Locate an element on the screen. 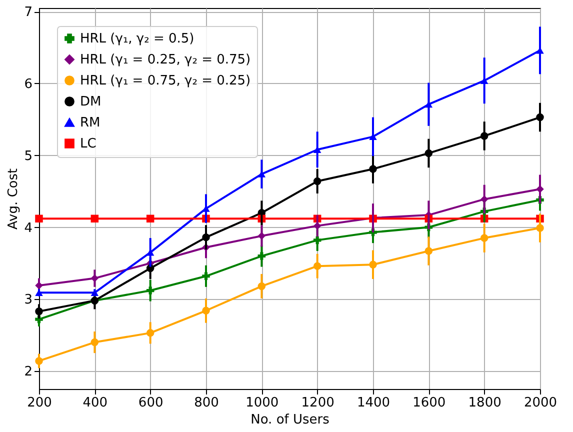  y-tick-label: 4 is located at coordinates (28, 228).